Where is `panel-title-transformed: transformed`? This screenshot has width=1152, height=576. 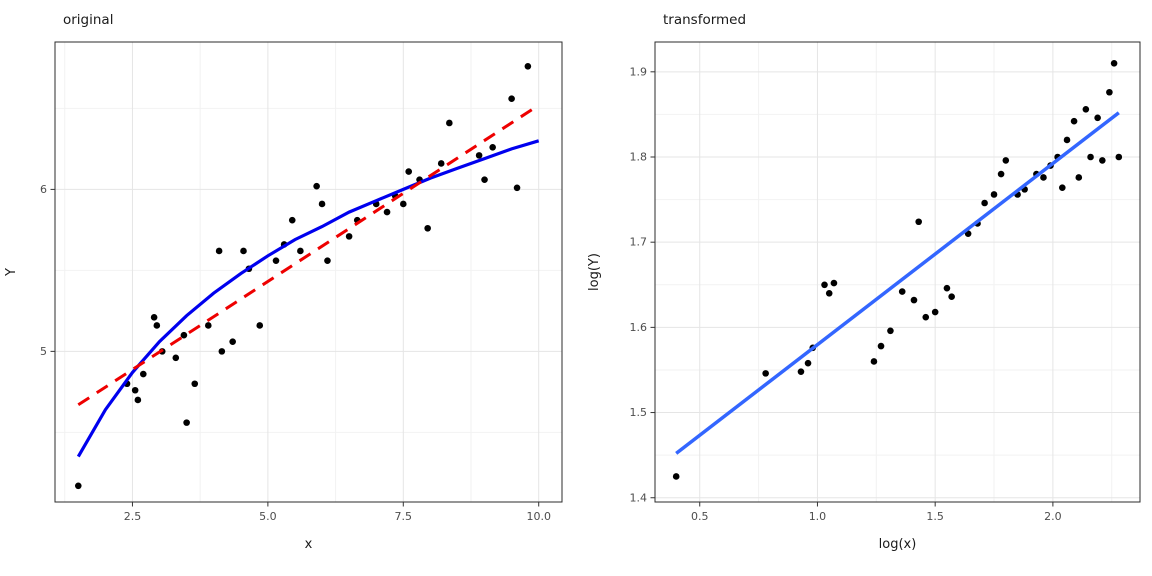 panel-title-transformed: transformed is located at coordinates (705, 20).